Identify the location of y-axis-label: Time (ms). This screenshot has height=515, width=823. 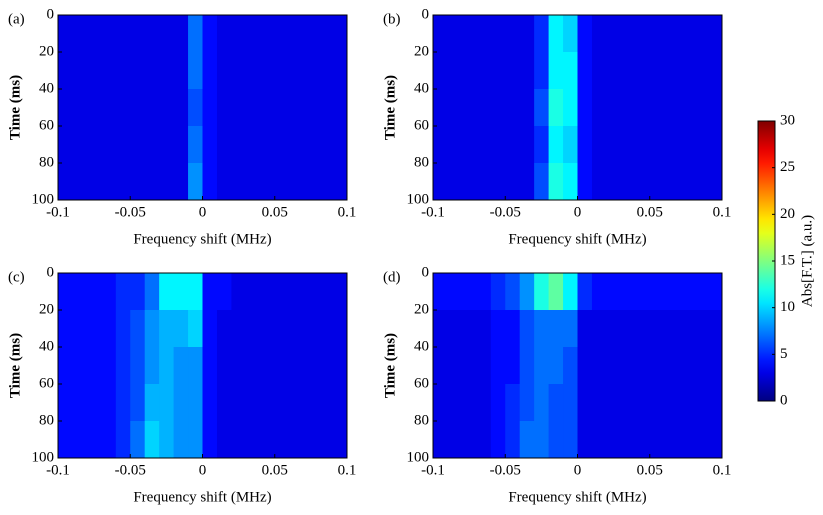
(390, 107).